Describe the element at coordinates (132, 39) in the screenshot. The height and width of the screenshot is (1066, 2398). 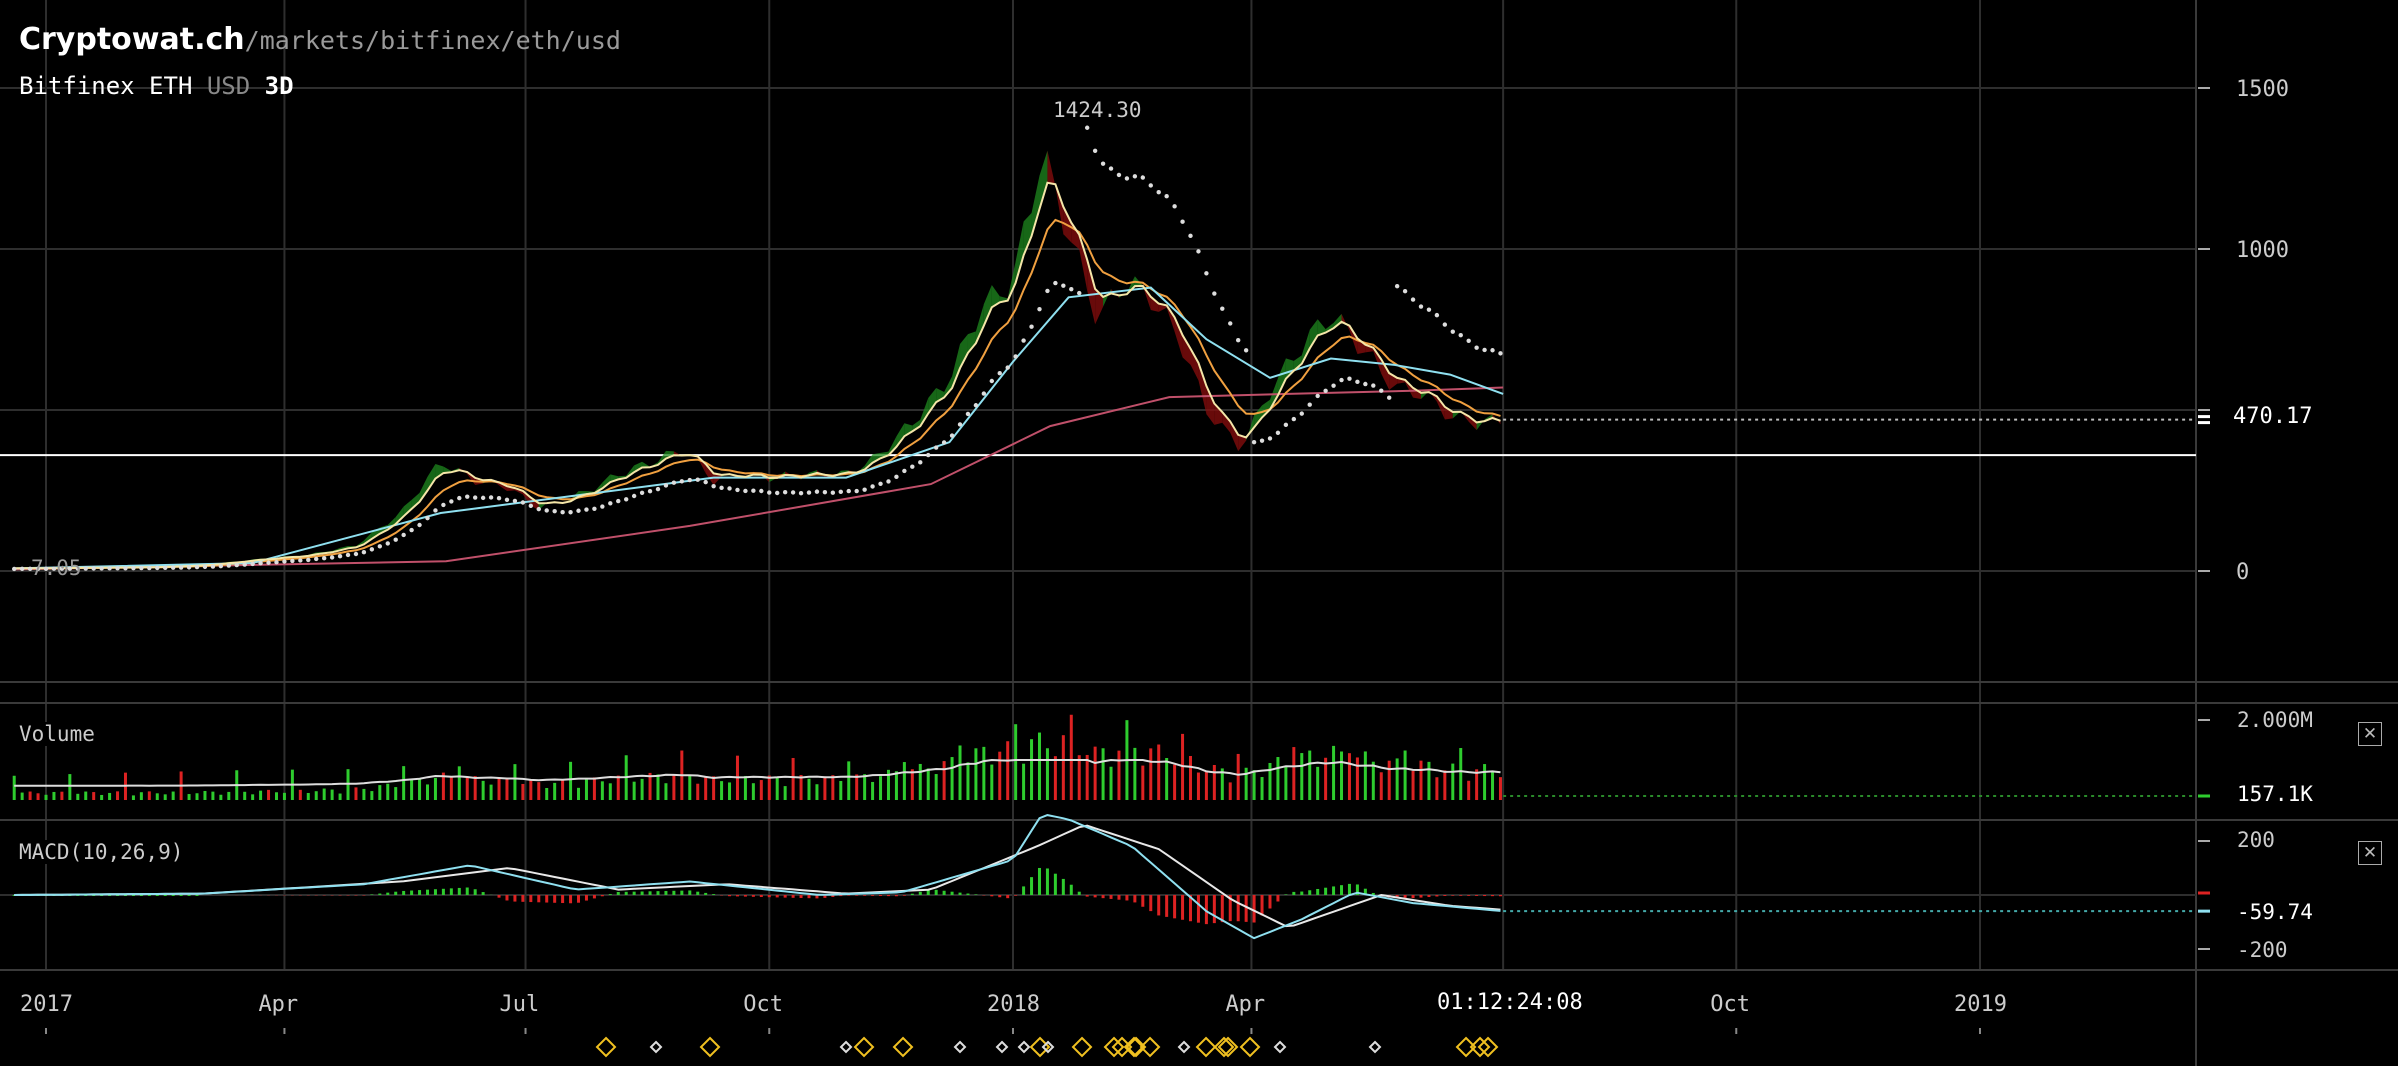
I see `site-logo-link: Cryptowat.ch` at that location.